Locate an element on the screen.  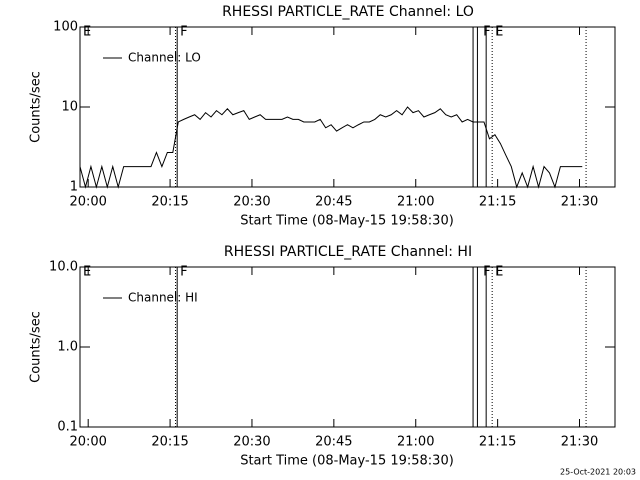
data-line is located at coordinates (331, 147).